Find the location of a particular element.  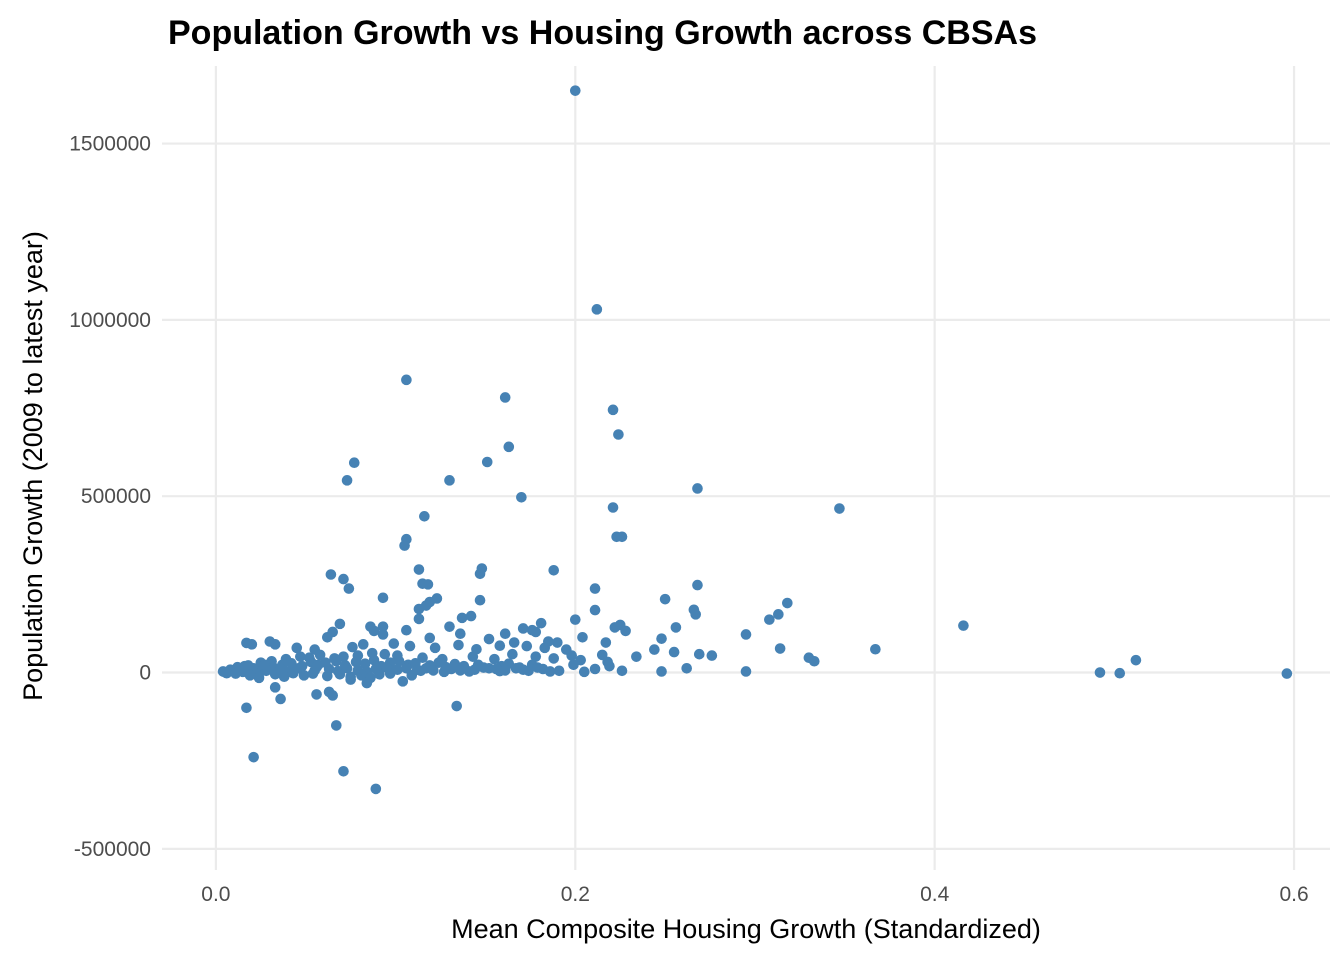

x-tick-label: 0.0 is located at coordinates (215, 894).